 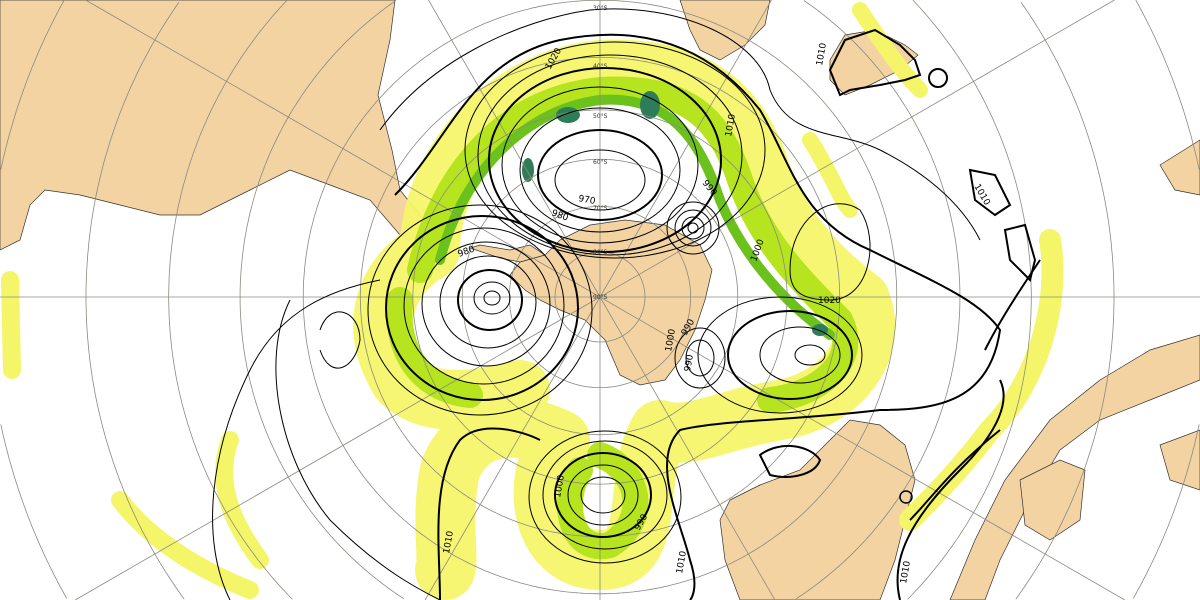 I want to click on isobar-1020-west, so click(x=358, y=449).